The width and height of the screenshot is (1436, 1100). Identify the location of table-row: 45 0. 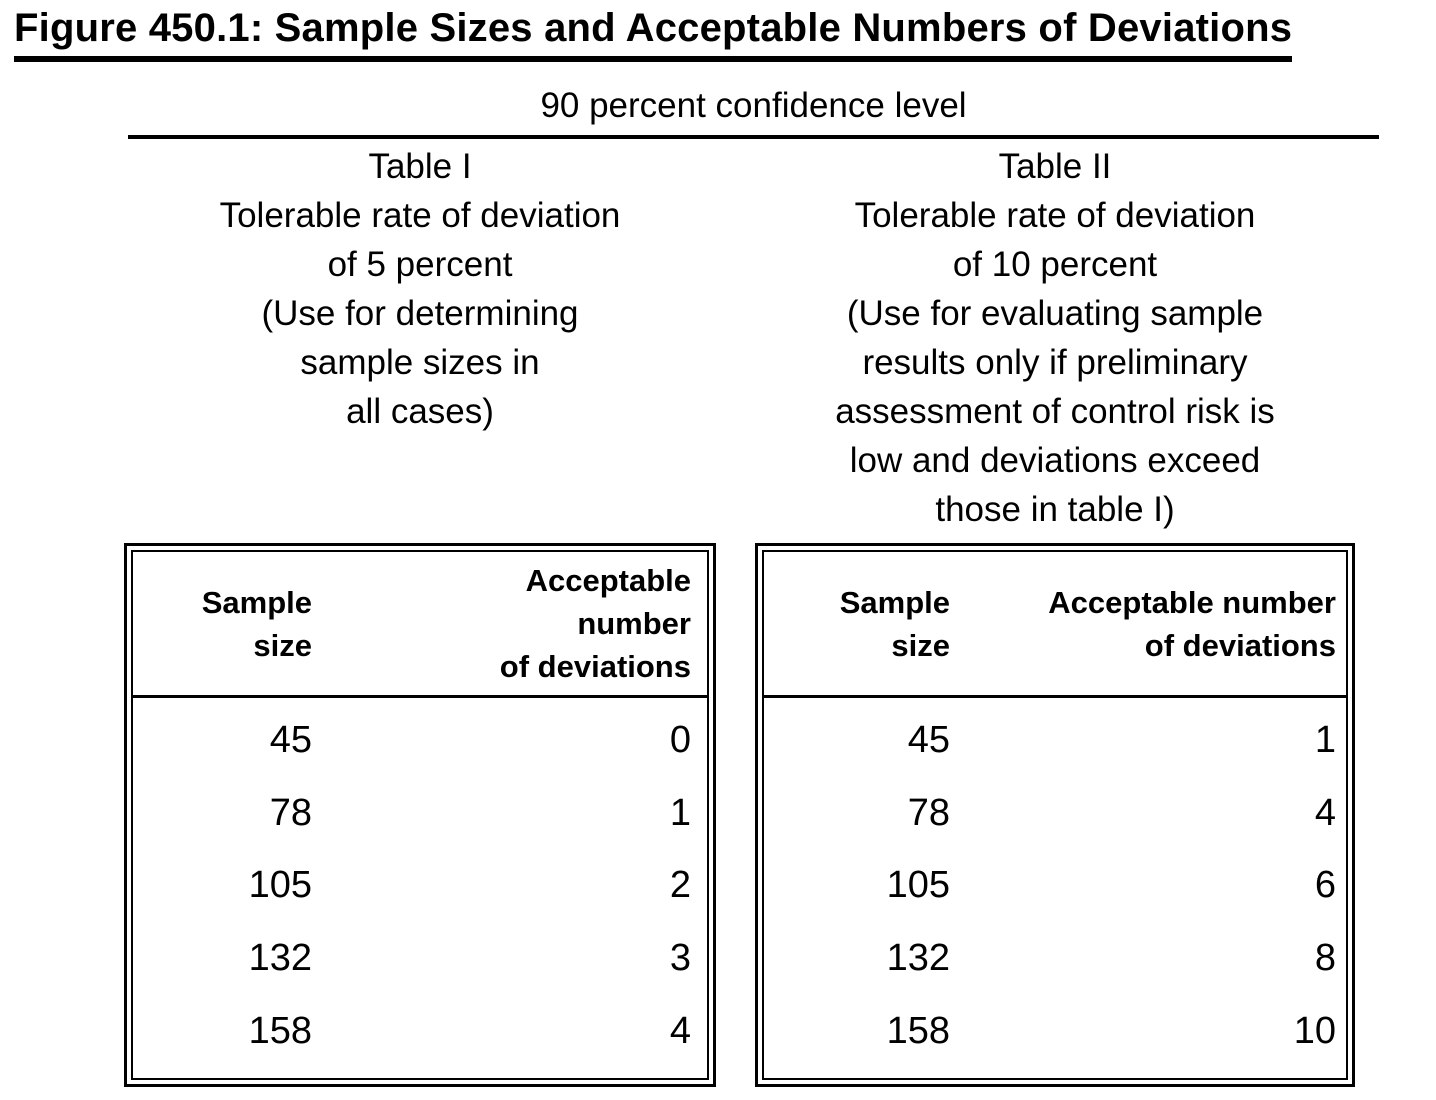
(420, 740).